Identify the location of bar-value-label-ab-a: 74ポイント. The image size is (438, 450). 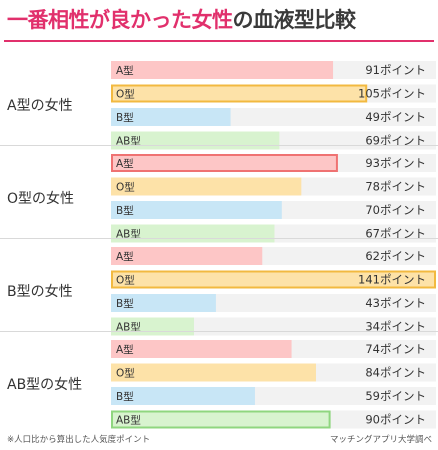
(395, 349).